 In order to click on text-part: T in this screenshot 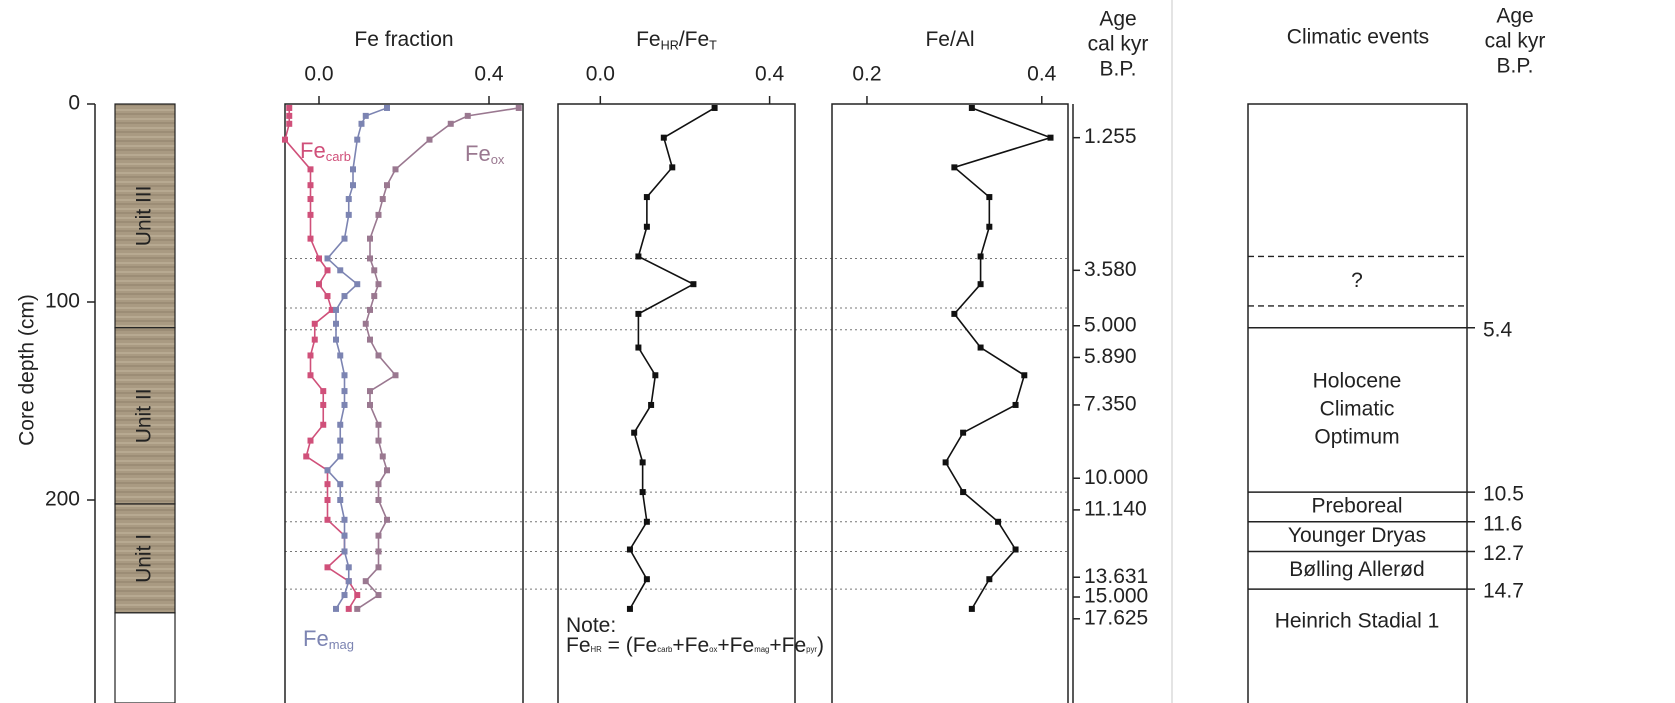, I will do `click(713, 46)`.